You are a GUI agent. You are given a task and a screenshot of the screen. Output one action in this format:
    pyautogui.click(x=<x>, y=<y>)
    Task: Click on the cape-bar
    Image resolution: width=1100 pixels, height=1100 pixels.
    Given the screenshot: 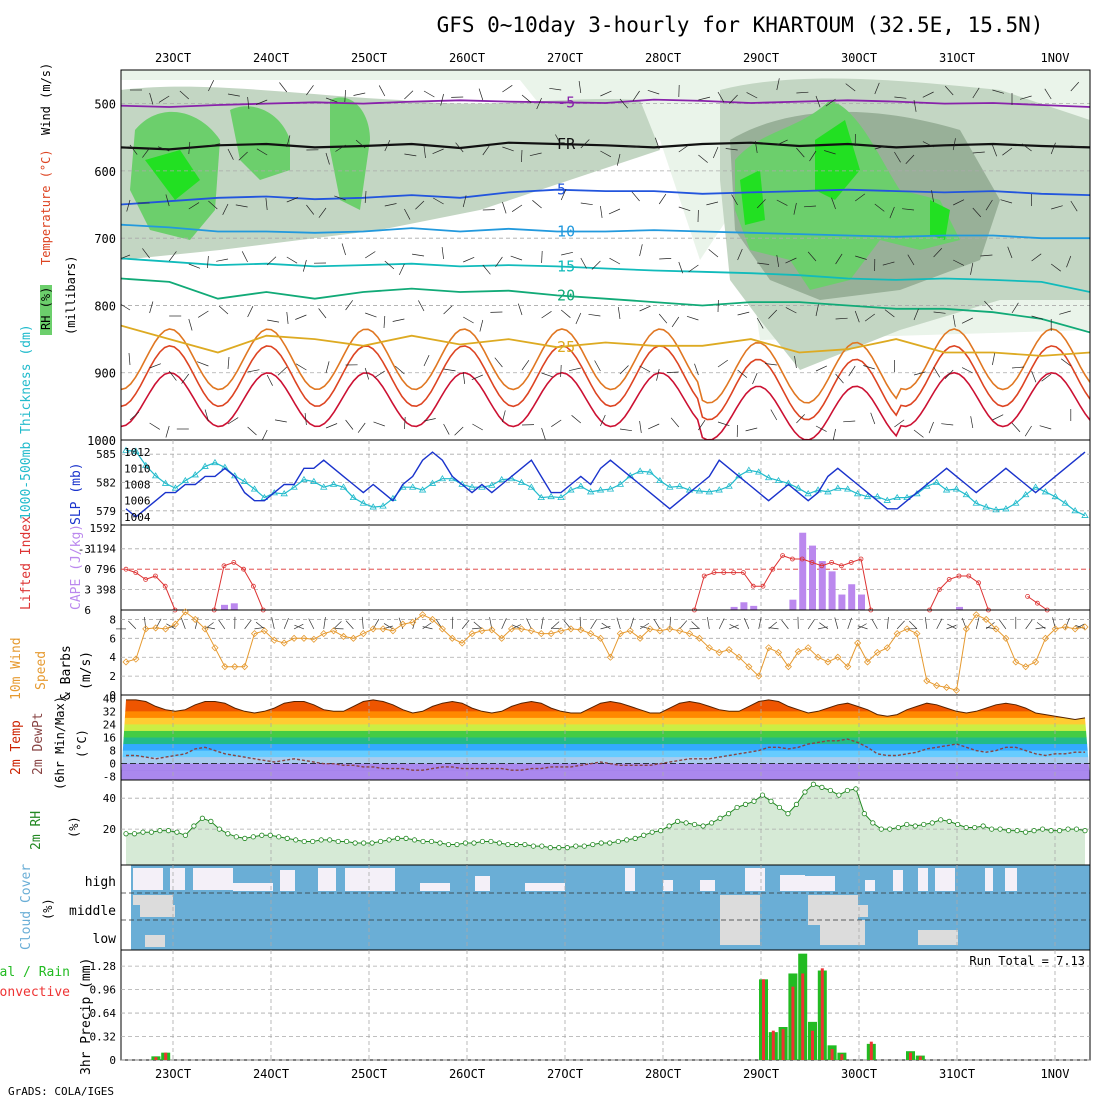 What is the action you would take?
    pyautogui.click(x=812, y=577)
    